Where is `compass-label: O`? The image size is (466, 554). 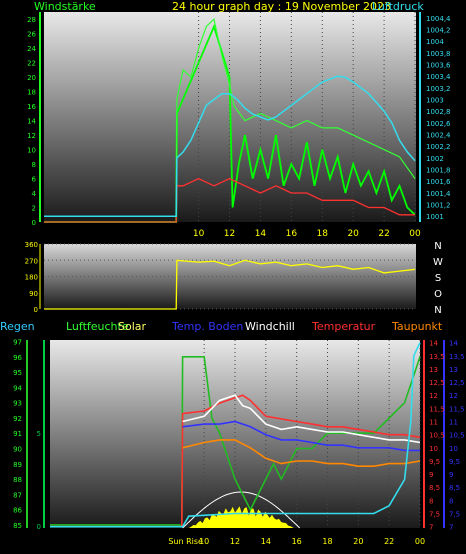
compass-label: O is located at coordinates (438, 294).